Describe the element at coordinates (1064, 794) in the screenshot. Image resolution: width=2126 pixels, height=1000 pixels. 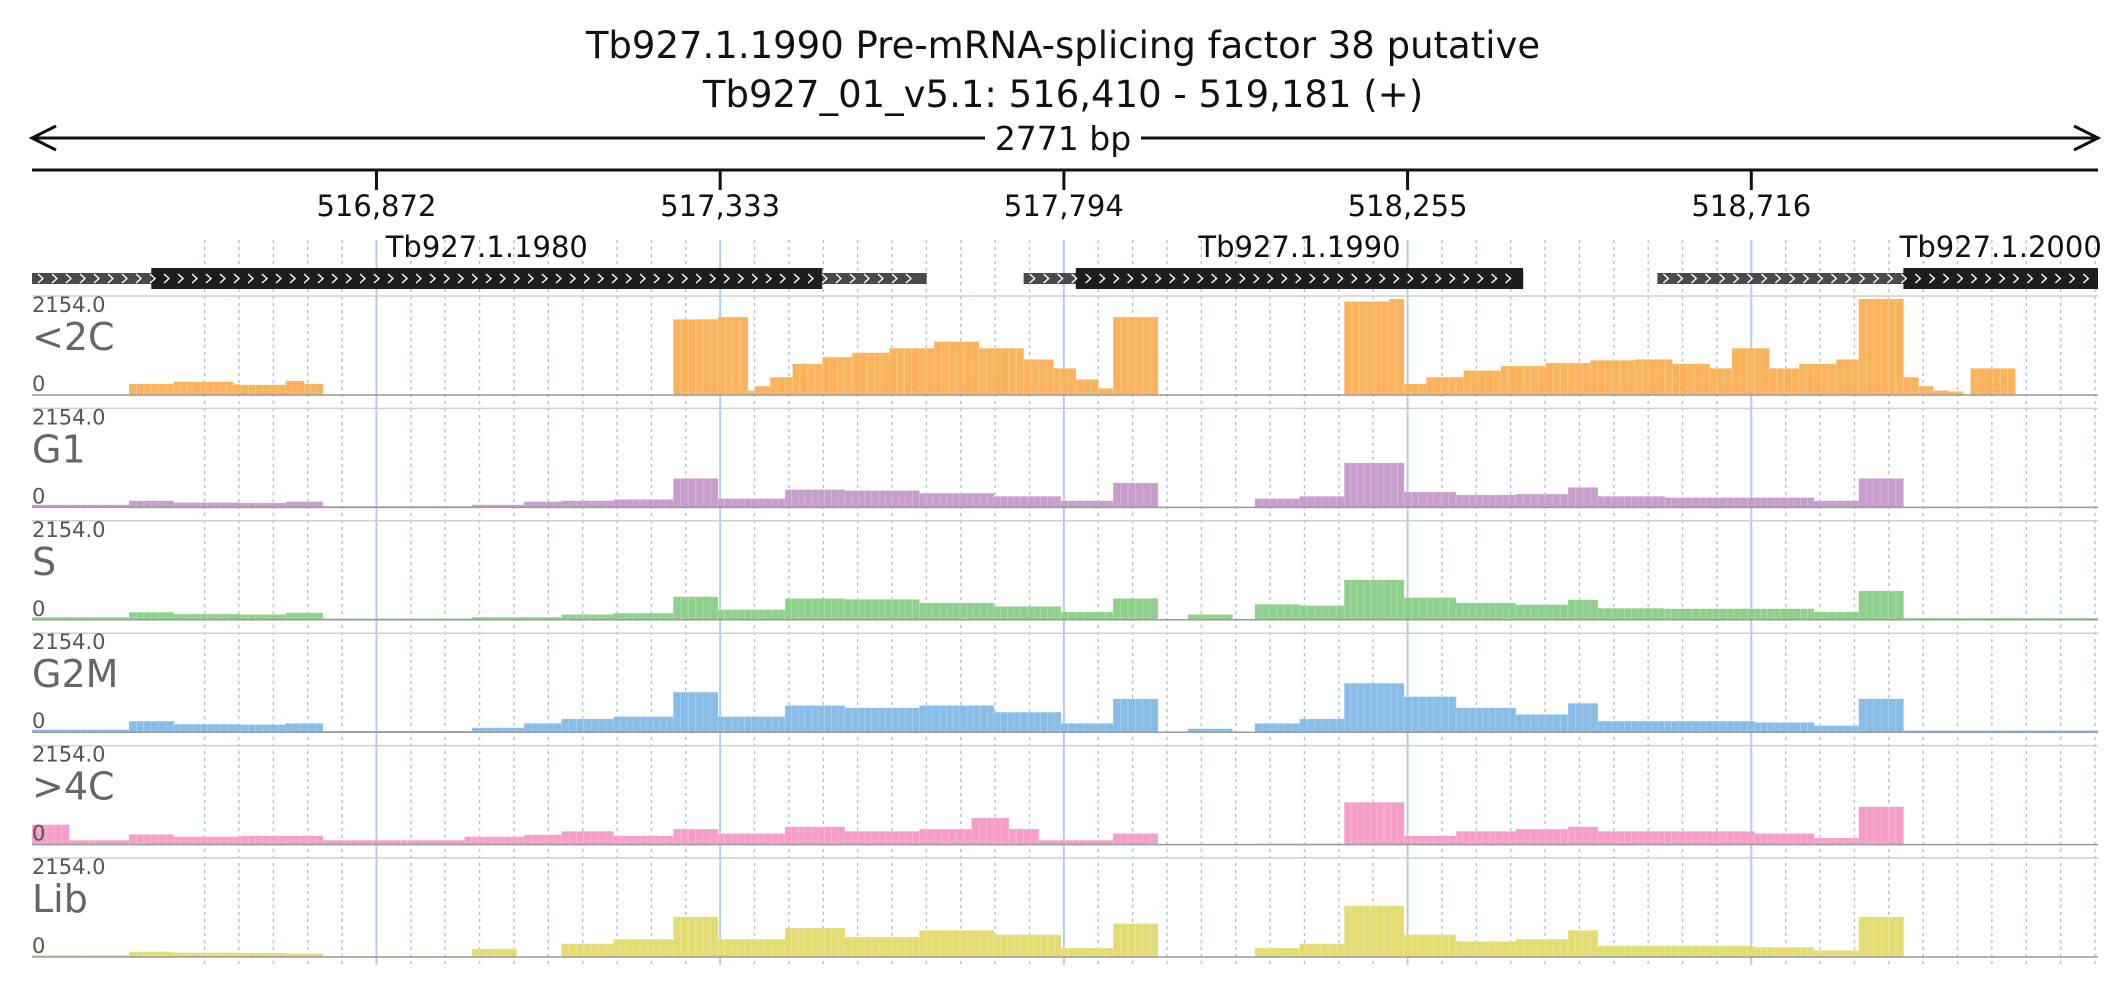
I see `track-4: 2154.0 0 >4C` at that location.